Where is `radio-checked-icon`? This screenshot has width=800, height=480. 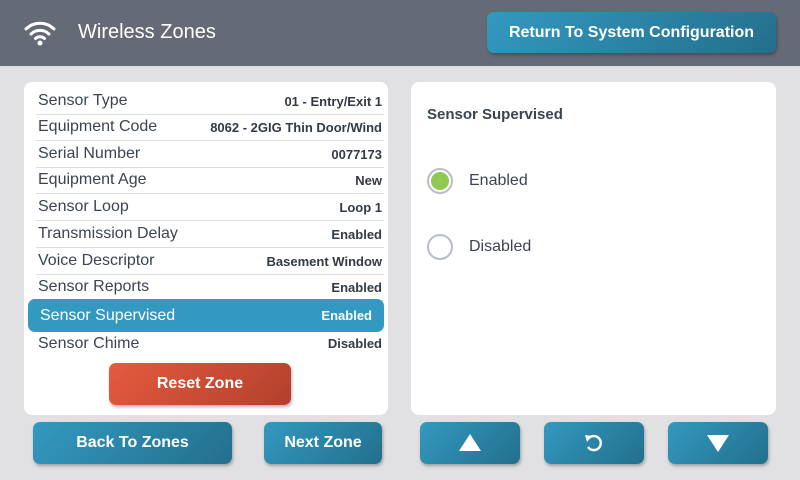 radio-checked-icon is located at coordinates (440, 181).